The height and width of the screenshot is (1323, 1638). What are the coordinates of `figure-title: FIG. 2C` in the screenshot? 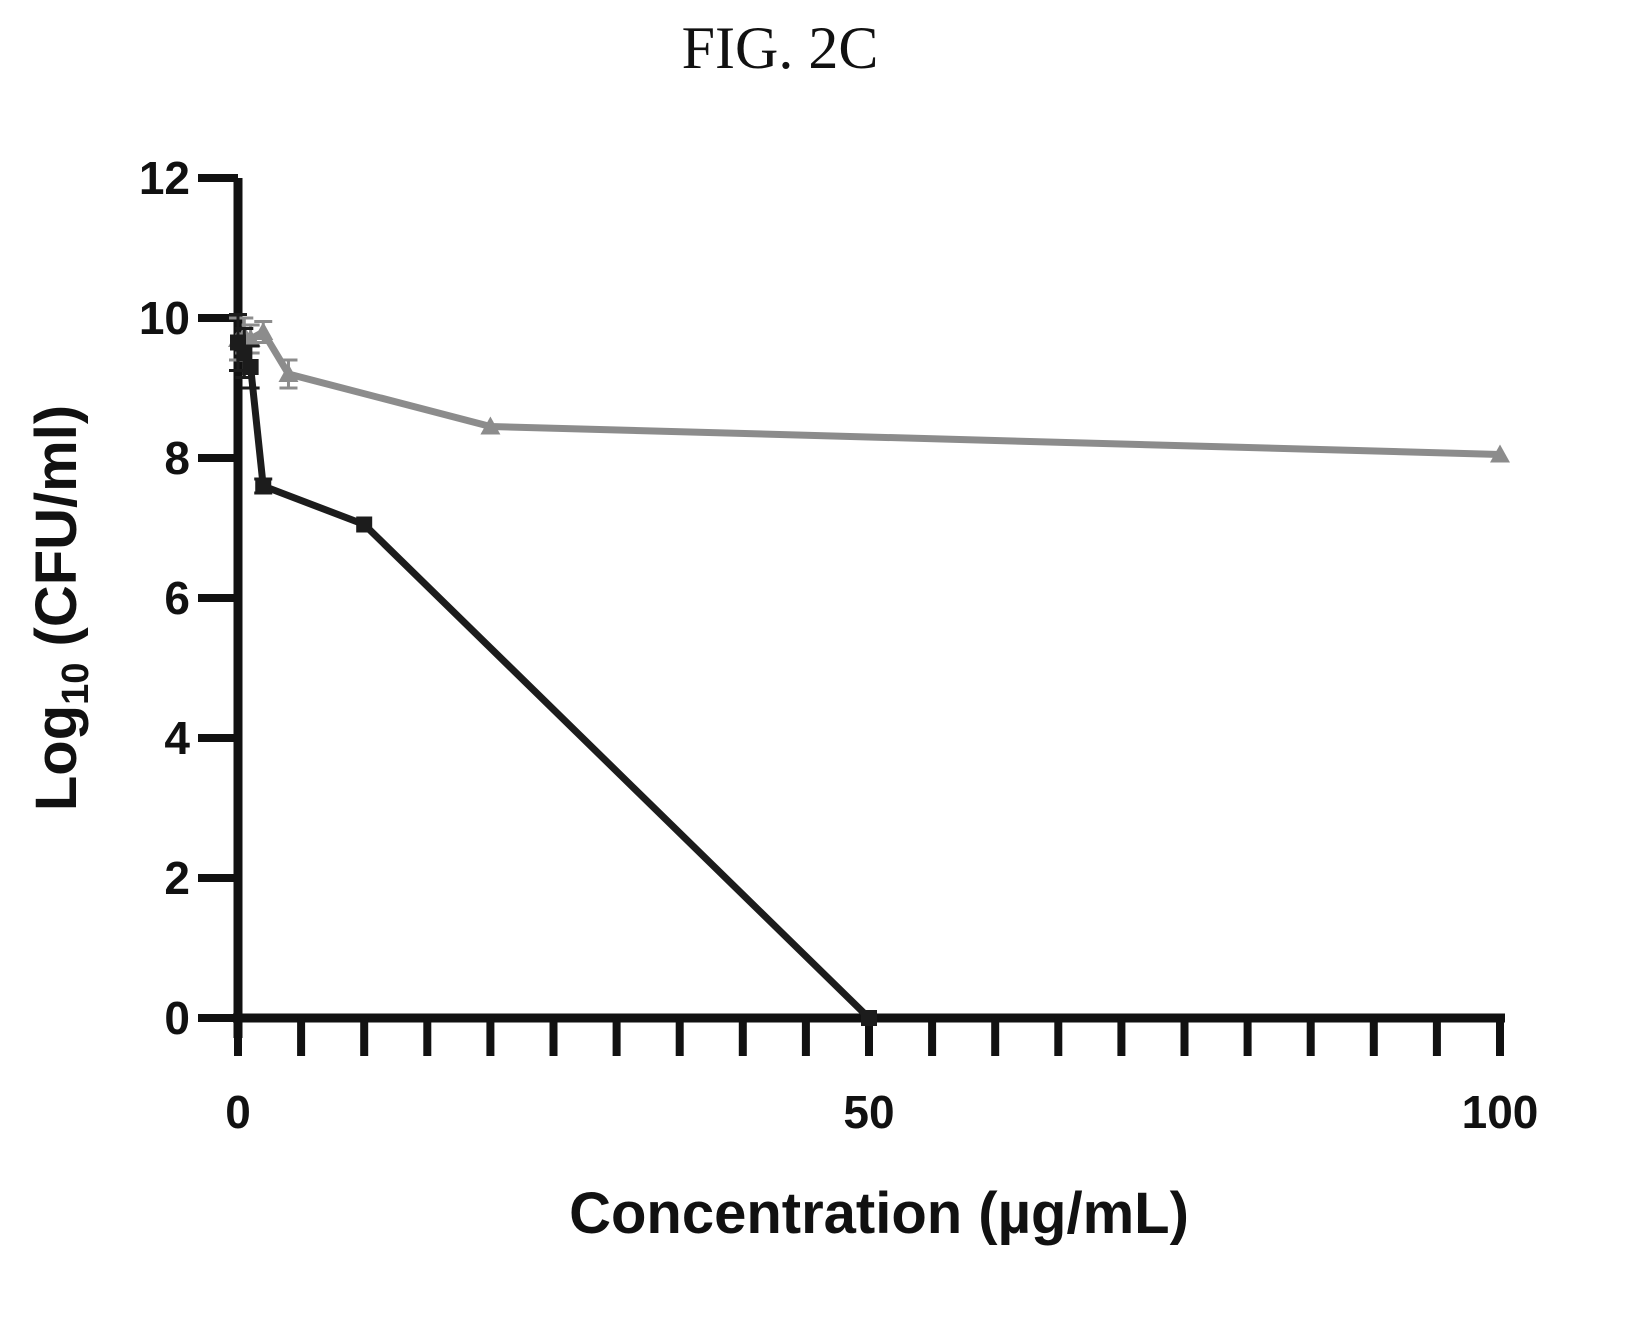 It's located at (780, 48).